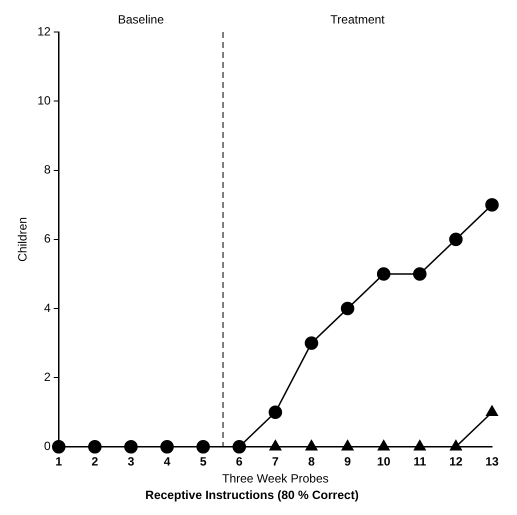 The height and width of the screenshot is (515, 517). What do you see at coordinates (48, 307) in the screenshot?
I see `y-tick-label: 4` at bounding box center [48, 307].